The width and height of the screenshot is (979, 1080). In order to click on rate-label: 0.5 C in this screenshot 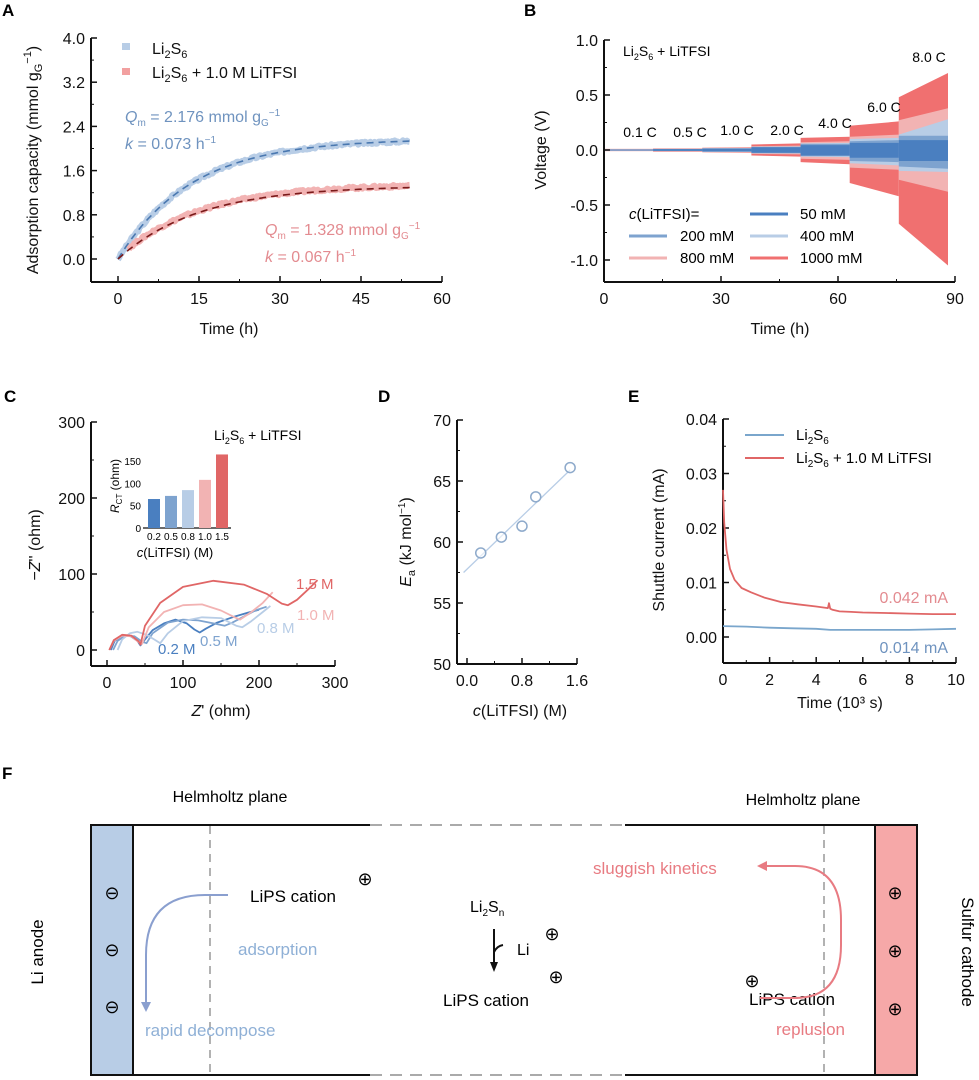, I will do `click(689, 132)`.